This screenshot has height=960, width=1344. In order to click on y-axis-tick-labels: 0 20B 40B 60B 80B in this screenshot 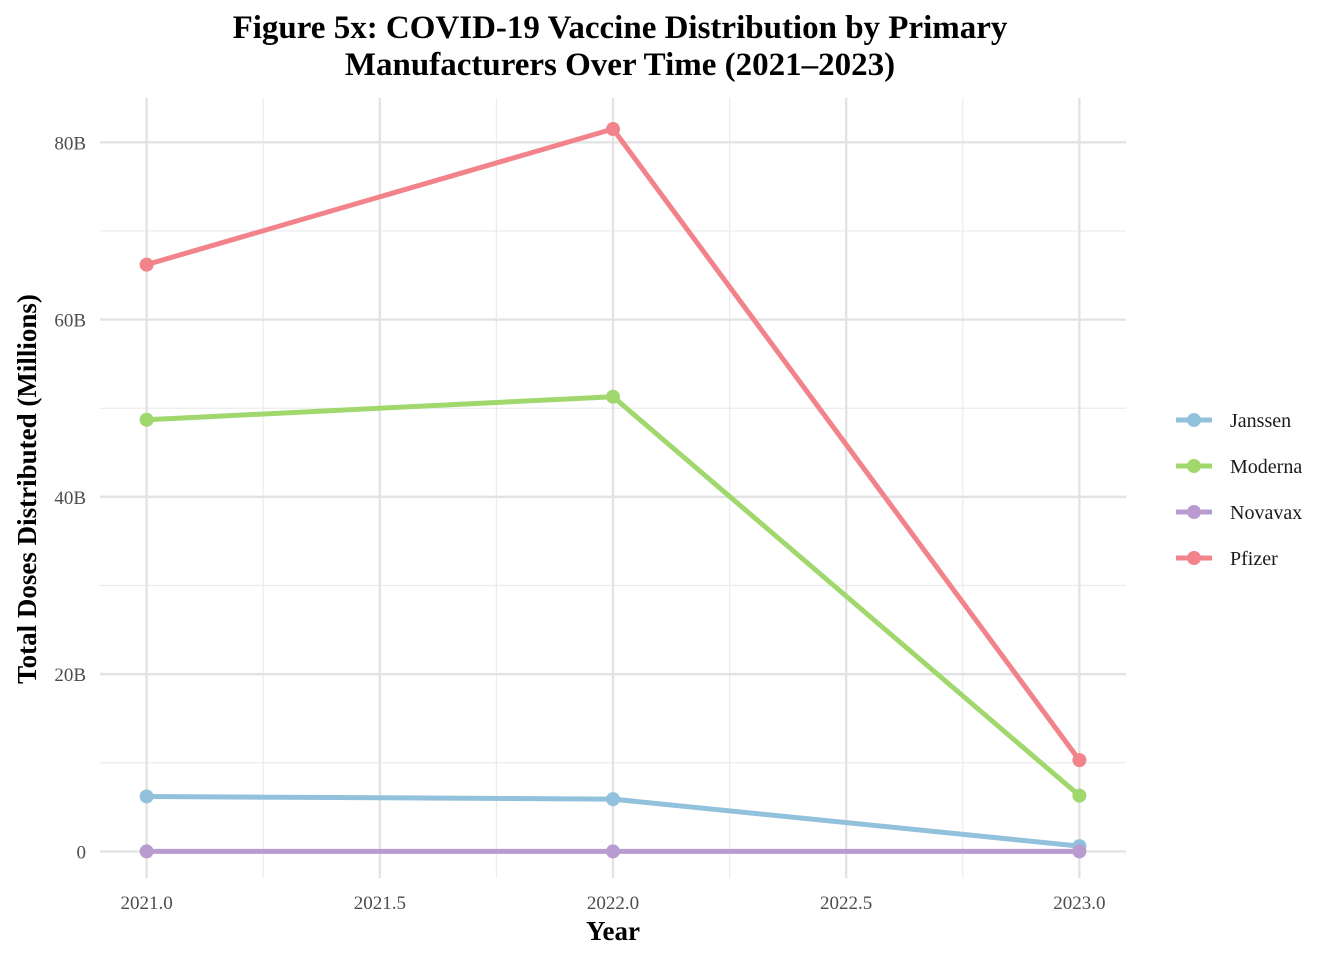, I will do `click(70, 498)`.